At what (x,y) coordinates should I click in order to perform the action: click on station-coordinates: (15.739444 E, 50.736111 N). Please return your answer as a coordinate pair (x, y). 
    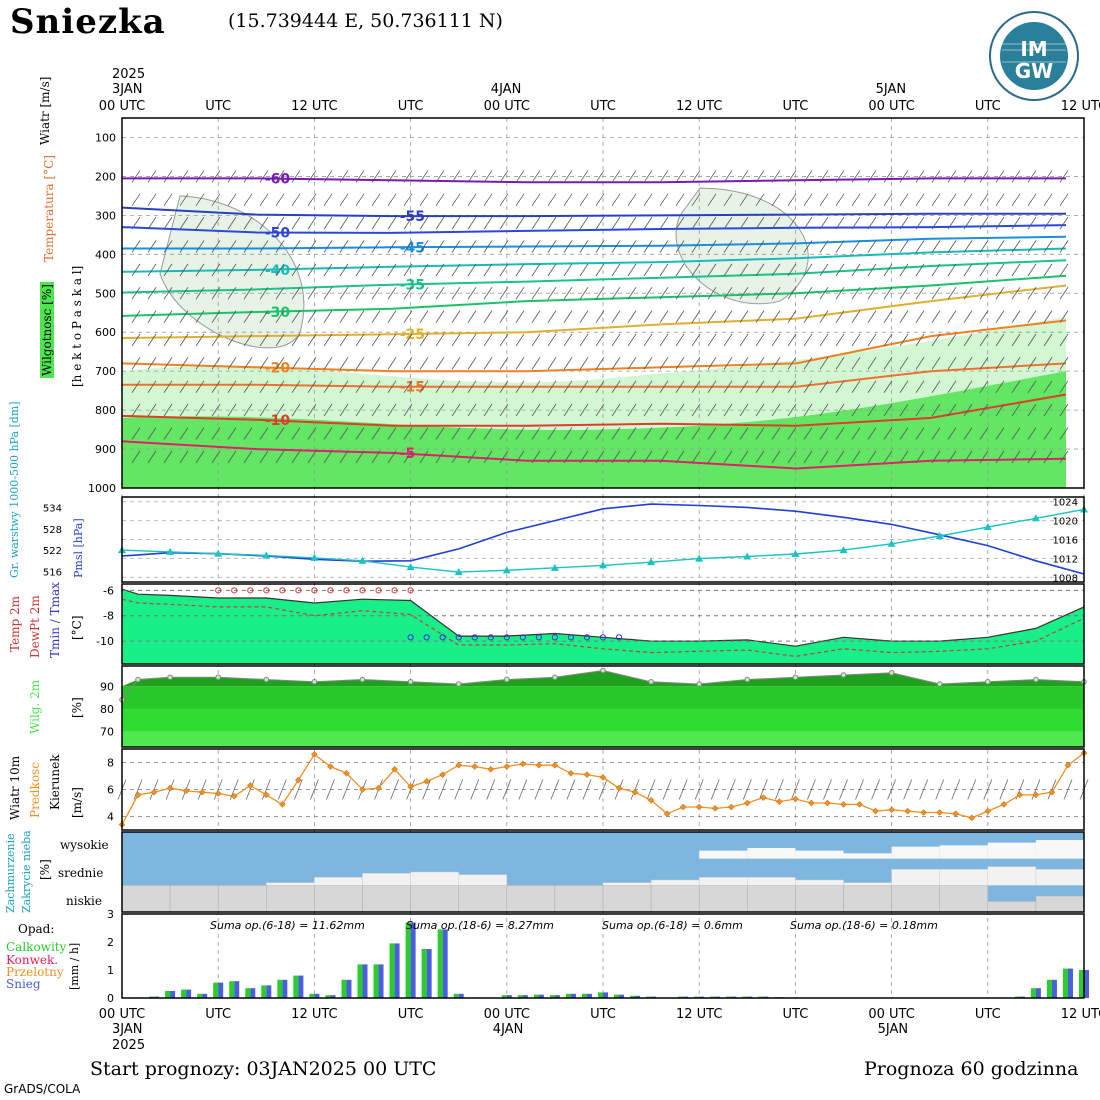
    Looking at the image, I should click on (365, 21).